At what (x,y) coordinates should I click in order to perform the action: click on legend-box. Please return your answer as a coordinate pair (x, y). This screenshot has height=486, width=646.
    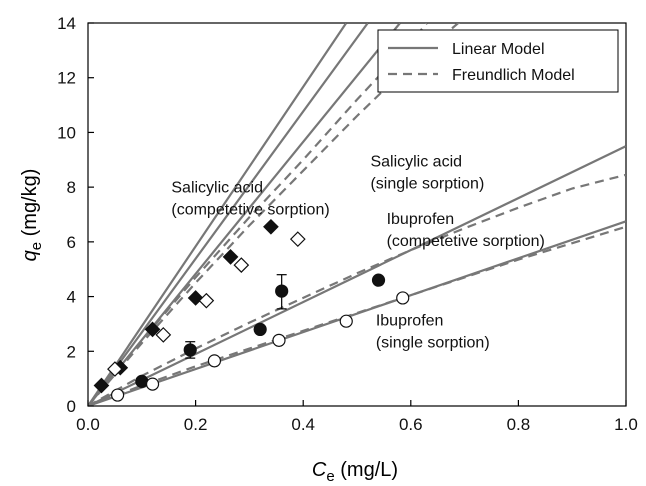
    Looking at the image, I should click on (498, 61).